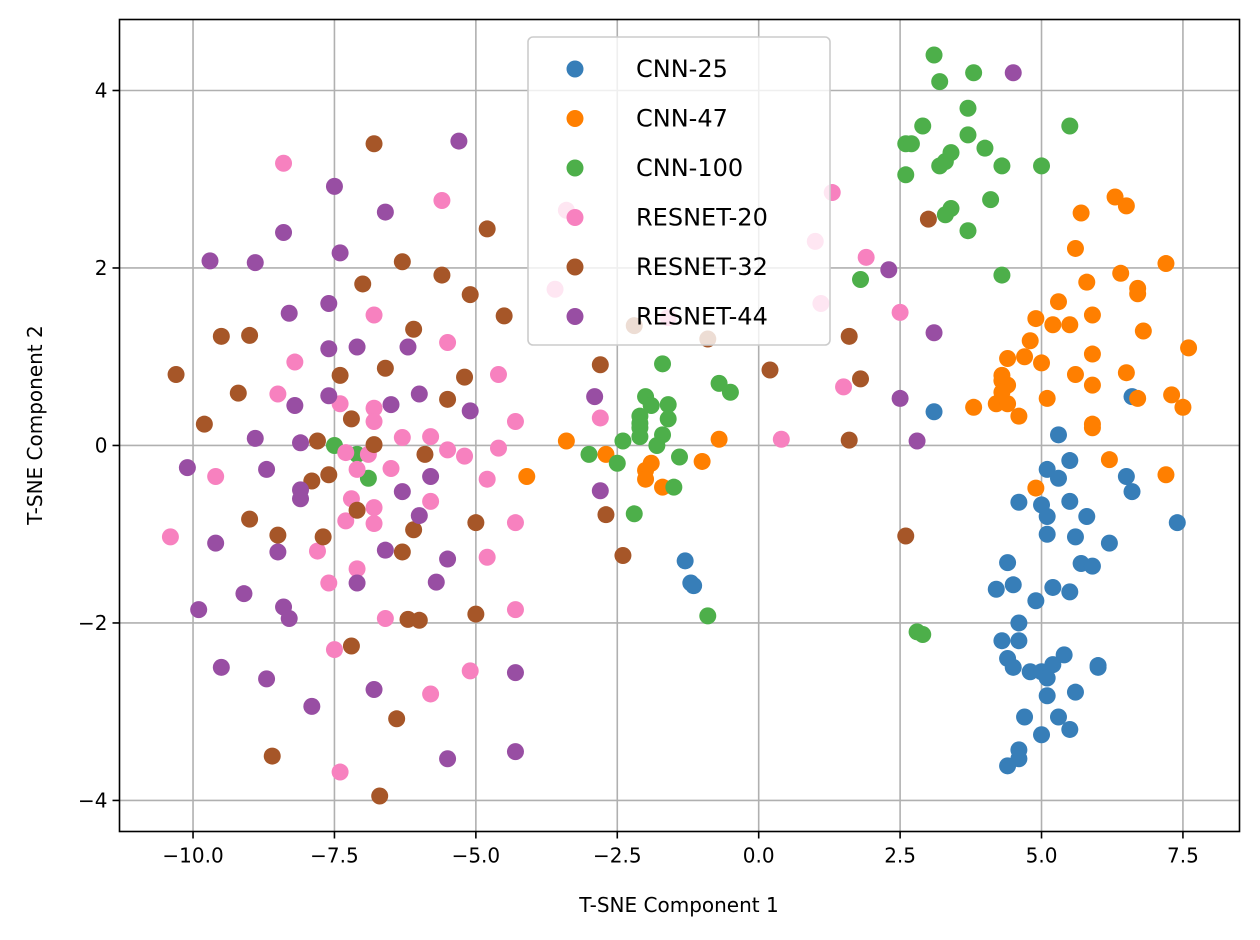 The image size is (1260, 940). Describe the element at coordinates (702, 267) in the screenshot. I see `legend-label: RESNET-32` at that location.